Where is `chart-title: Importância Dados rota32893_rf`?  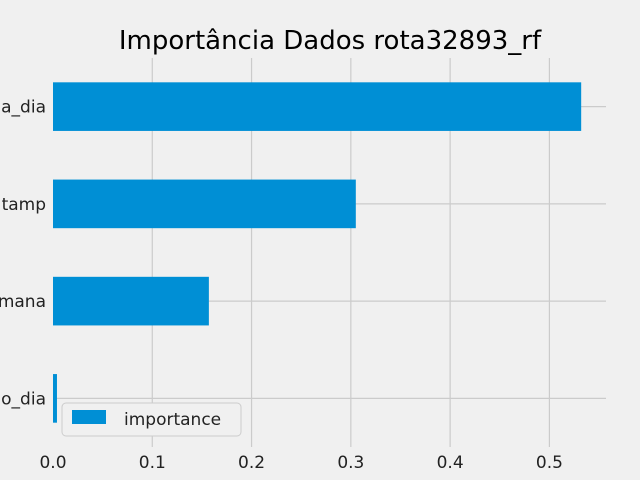
chart-title: Importância Dados rota32893_rf is located at coordinates (330, 41).